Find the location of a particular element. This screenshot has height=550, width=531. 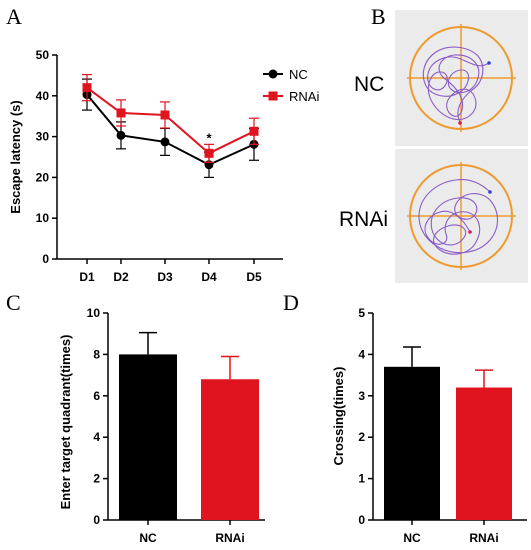

panel-label-a: A is located at coordinates (14, 16).